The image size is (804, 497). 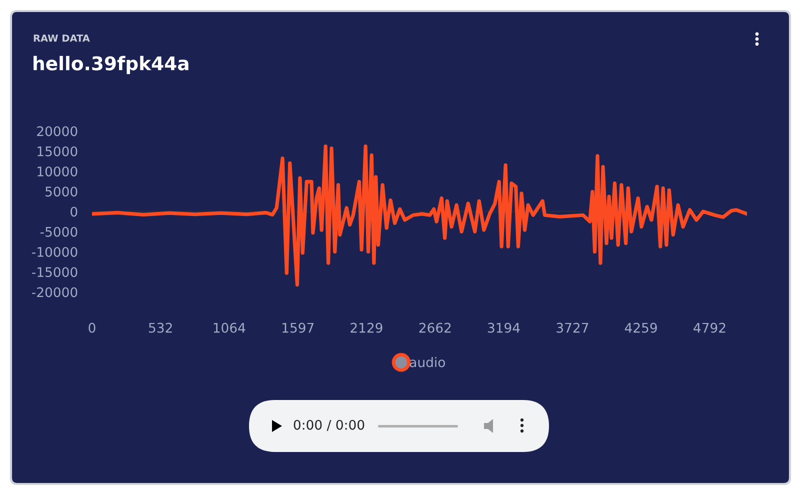 What do you see at coordinates (55, 292) in the screenshot?
I see `y-tick-label: -20000` at bounding box center [55, 292].